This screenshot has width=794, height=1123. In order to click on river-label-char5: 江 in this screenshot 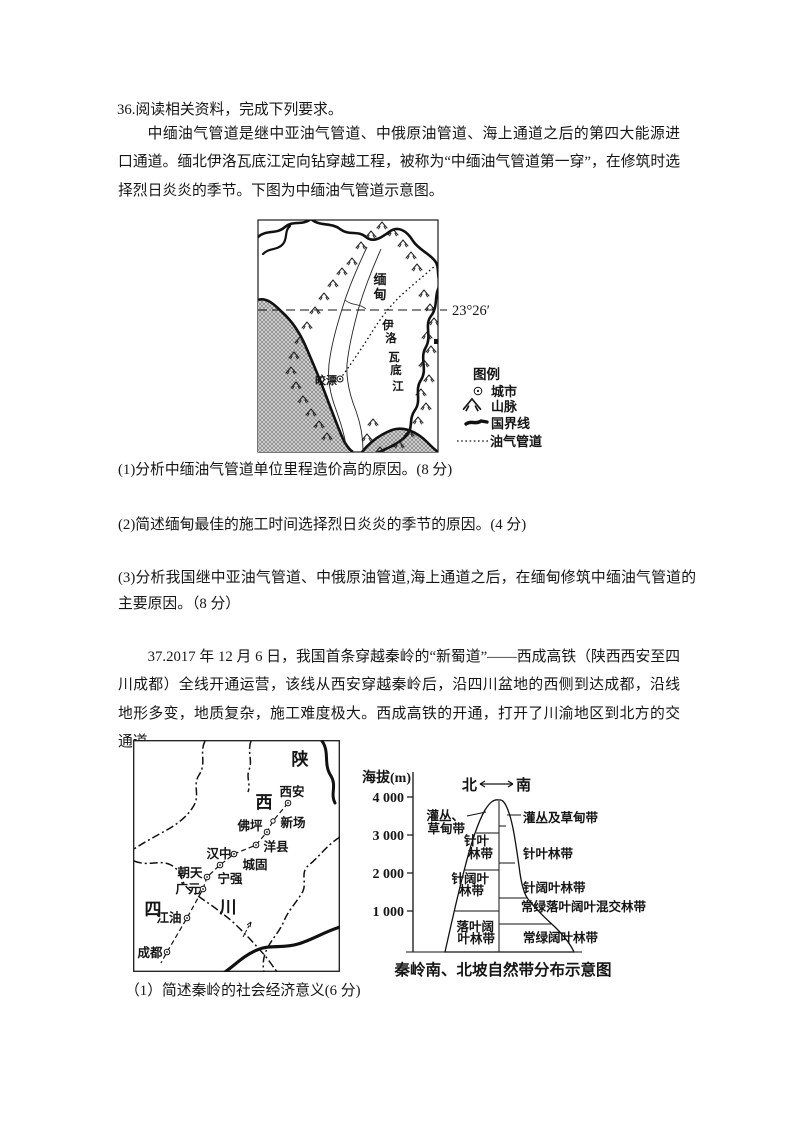, I will do `click(398, 386)`.